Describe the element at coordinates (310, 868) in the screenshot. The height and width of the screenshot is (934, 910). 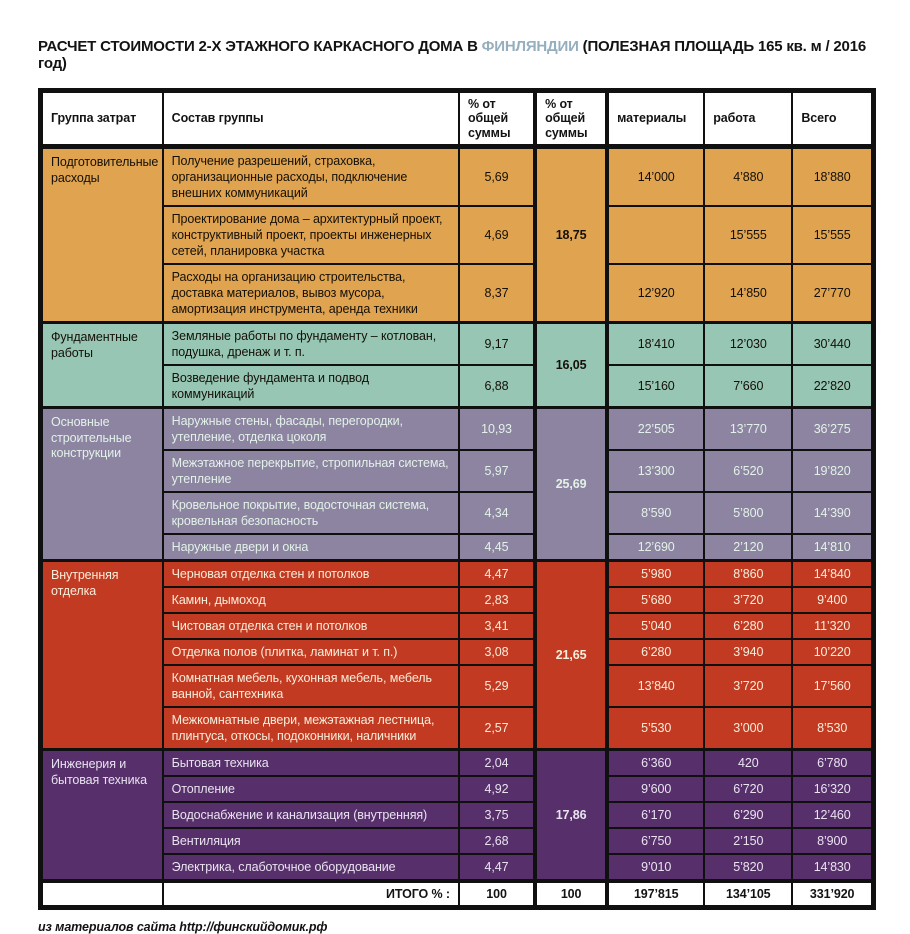
I see `composition-cell: Электрика, слаботочное оборудование` at that location.